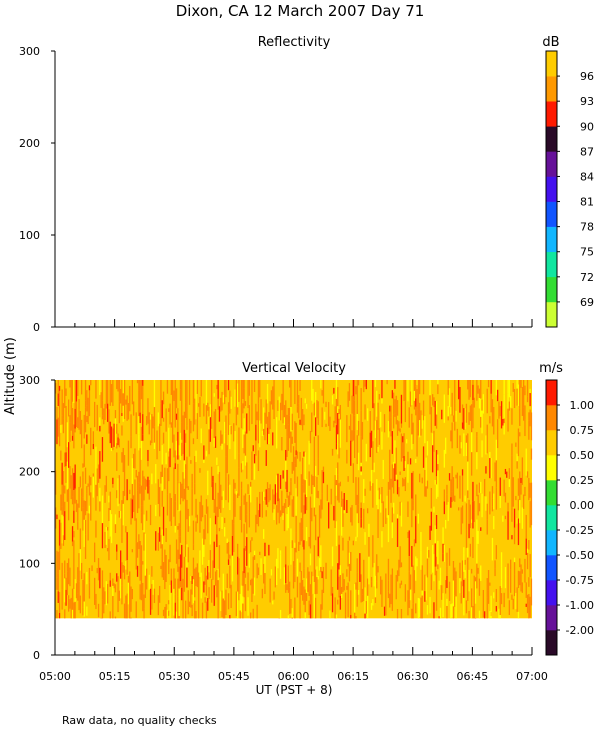 The width and height of the screenshot is (600, 750). What do you see at coordinates (587, 76) in the screenshot?
I see `colorbar-label: 96` at bounding box center [587, 76].